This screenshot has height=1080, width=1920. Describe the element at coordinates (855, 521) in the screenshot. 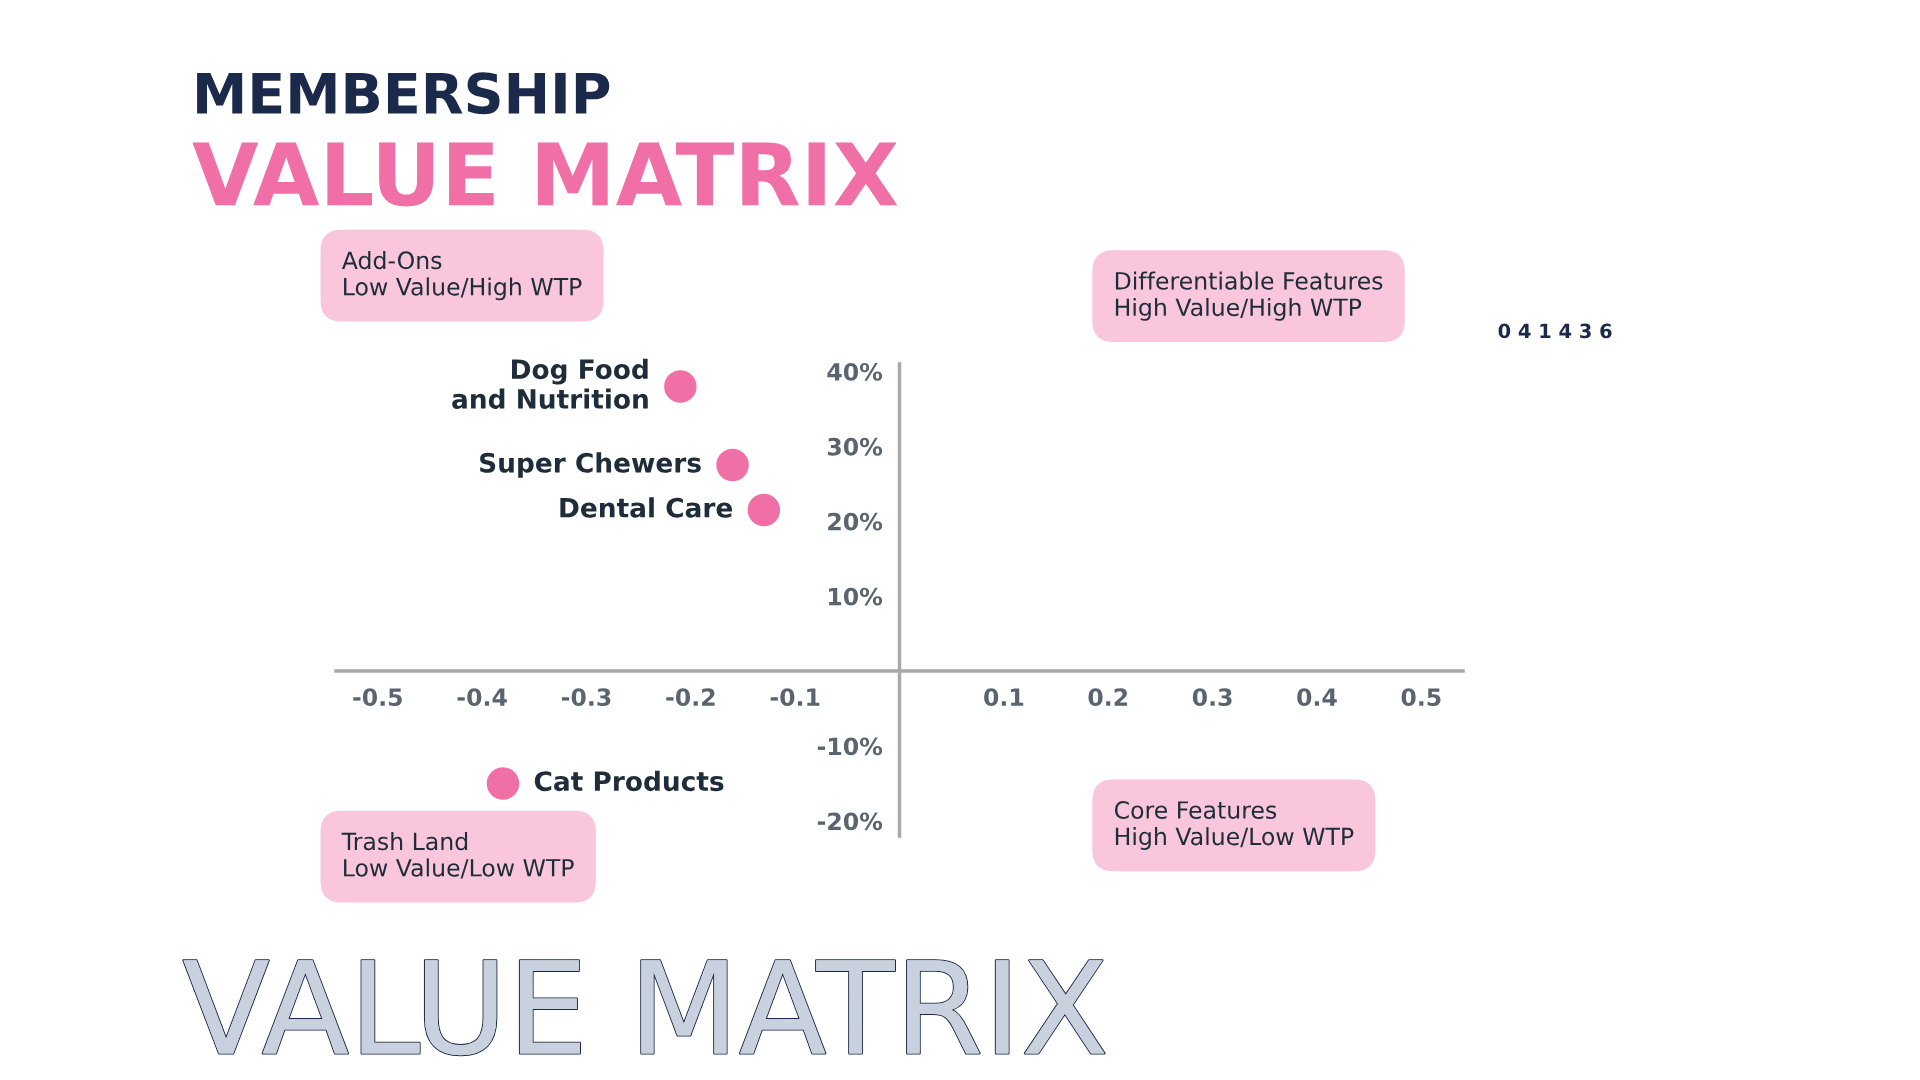

I see `y-tick-label: 20%` at that location.